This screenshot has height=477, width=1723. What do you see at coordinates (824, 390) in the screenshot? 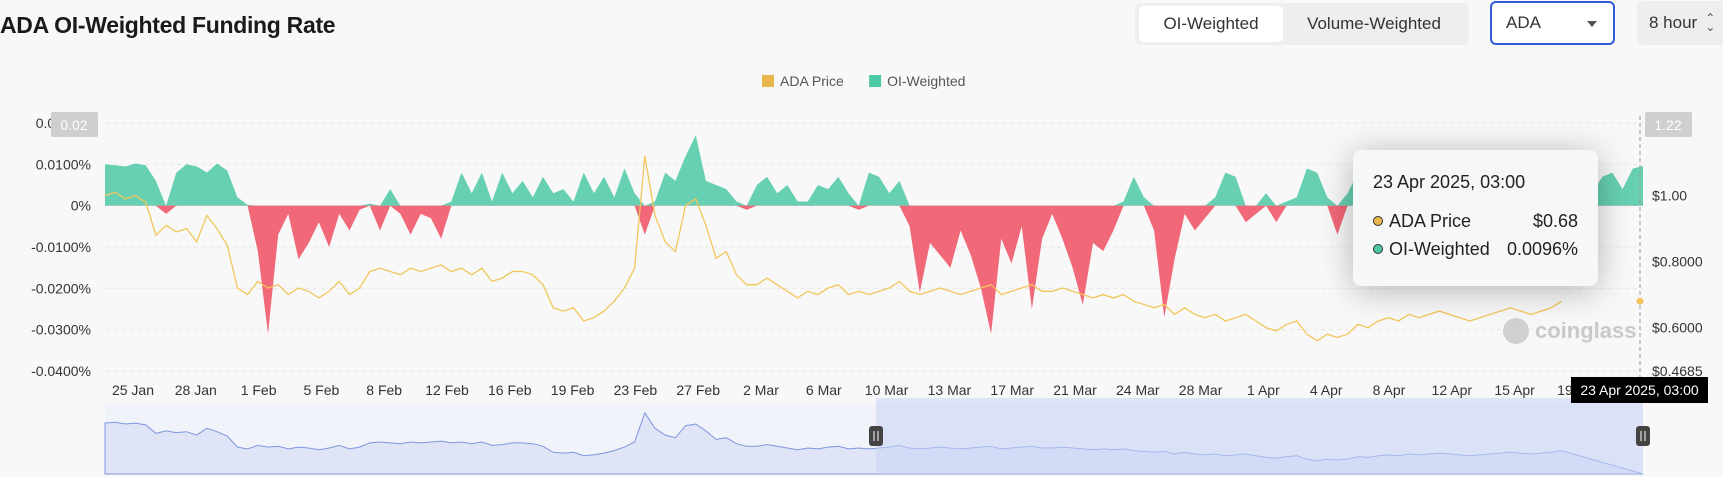
I see `x-tick-label: 6 Mar` at bounding box center [824, 390].